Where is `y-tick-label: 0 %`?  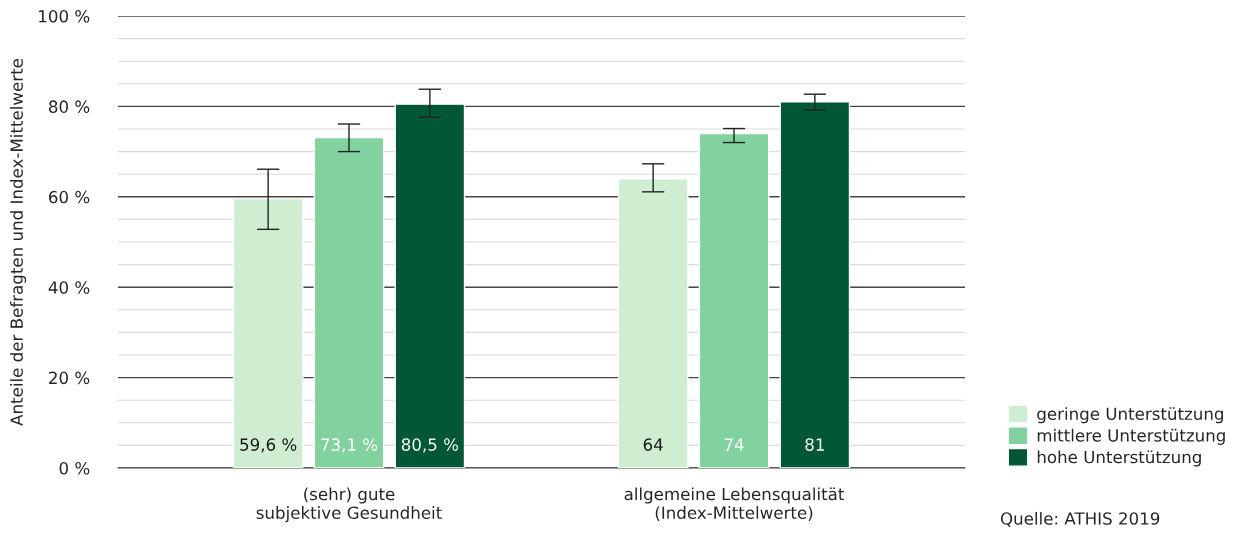 y-tick-label: 0 % is located at coordinates (74, 468).